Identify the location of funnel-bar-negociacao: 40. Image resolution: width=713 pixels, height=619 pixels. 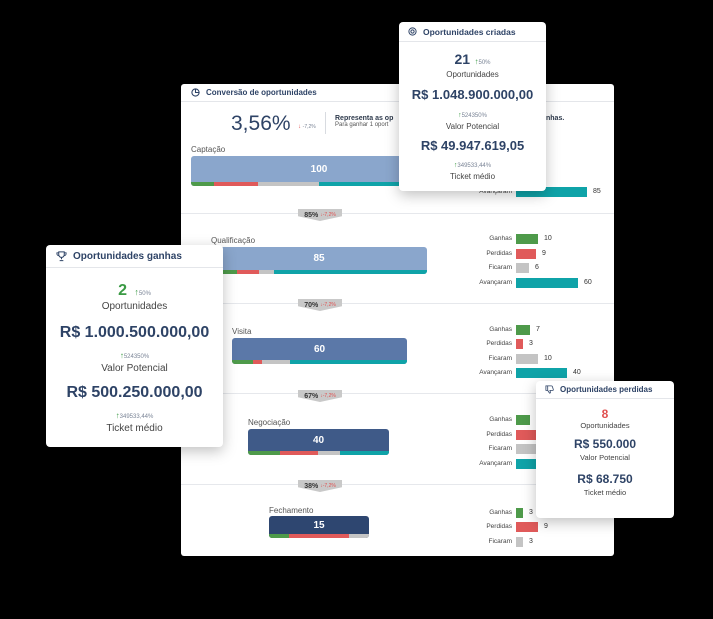
(318, 442).